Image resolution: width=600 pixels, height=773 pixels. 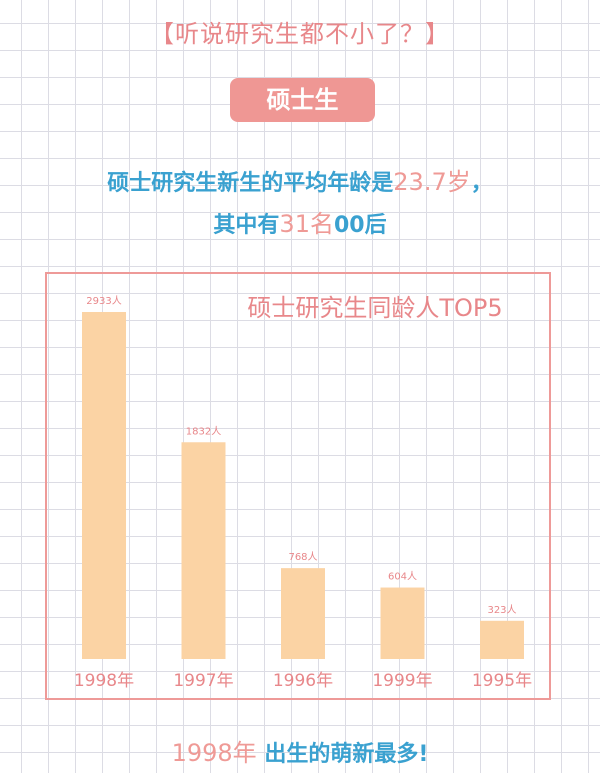 What do you see at coordinates (300, 34) in the screenshot?
I see `page-title: 【听说研究生都不小了？】` at bounding box center [300, 34].